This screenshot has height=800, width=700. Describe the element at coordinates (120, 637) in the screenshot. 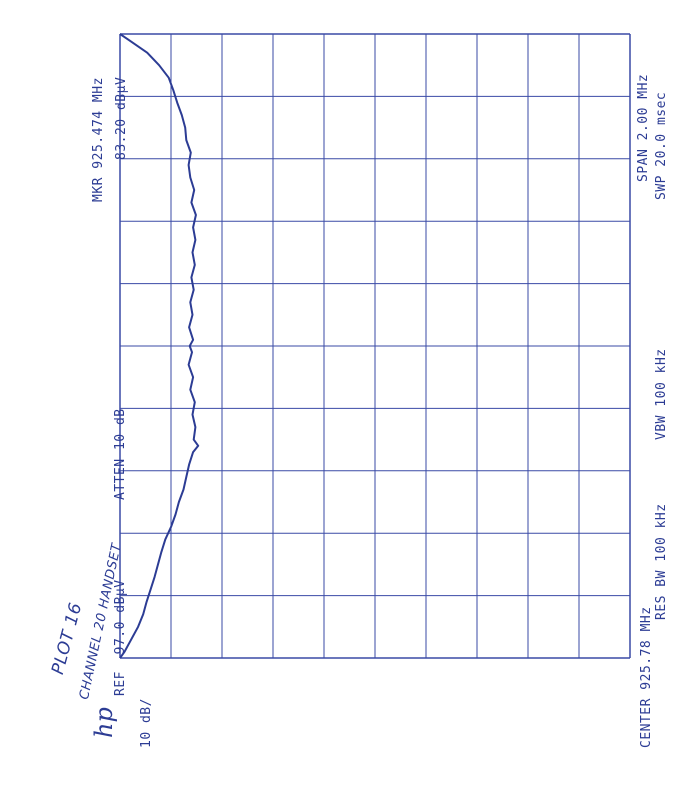

I see `ref-level-label: REF 97.0 dBµV` at that location.